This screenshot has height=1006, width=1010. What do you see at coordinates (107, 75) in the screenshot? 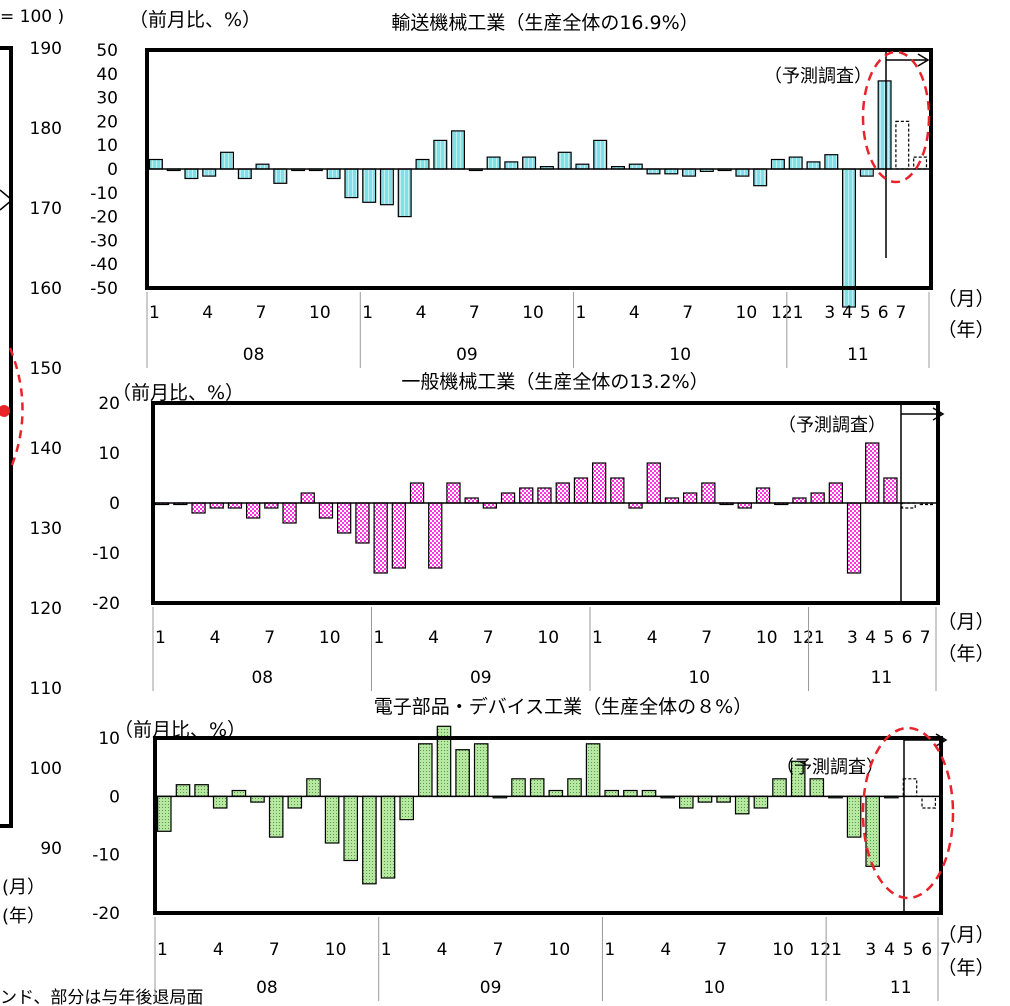
I see `y-tick-label: 40` at bounding box center [107, 75].